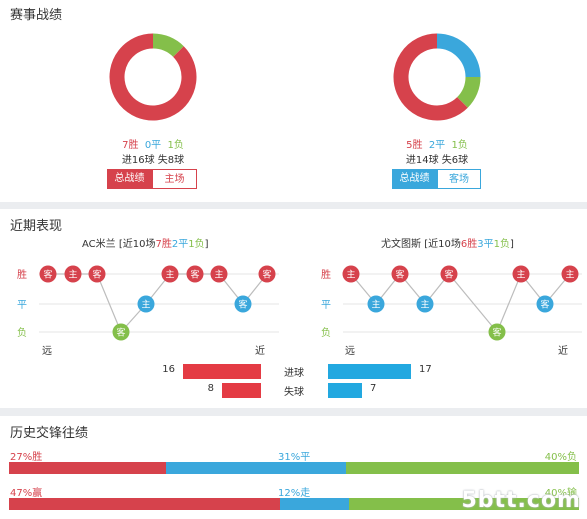  I want to click on recent-title: 近期表现, so click(36, 226).